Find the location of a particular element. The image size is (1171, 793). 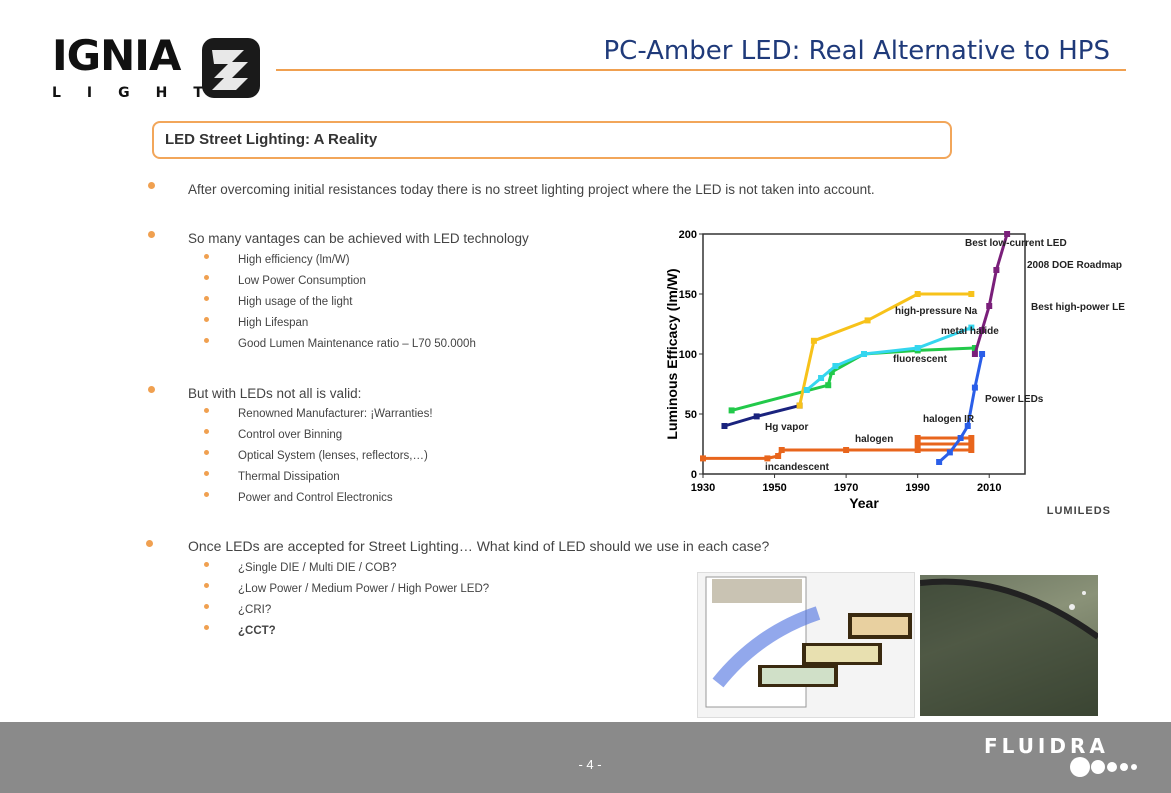

logo-mark-icon is located at coordinates (231, 68).